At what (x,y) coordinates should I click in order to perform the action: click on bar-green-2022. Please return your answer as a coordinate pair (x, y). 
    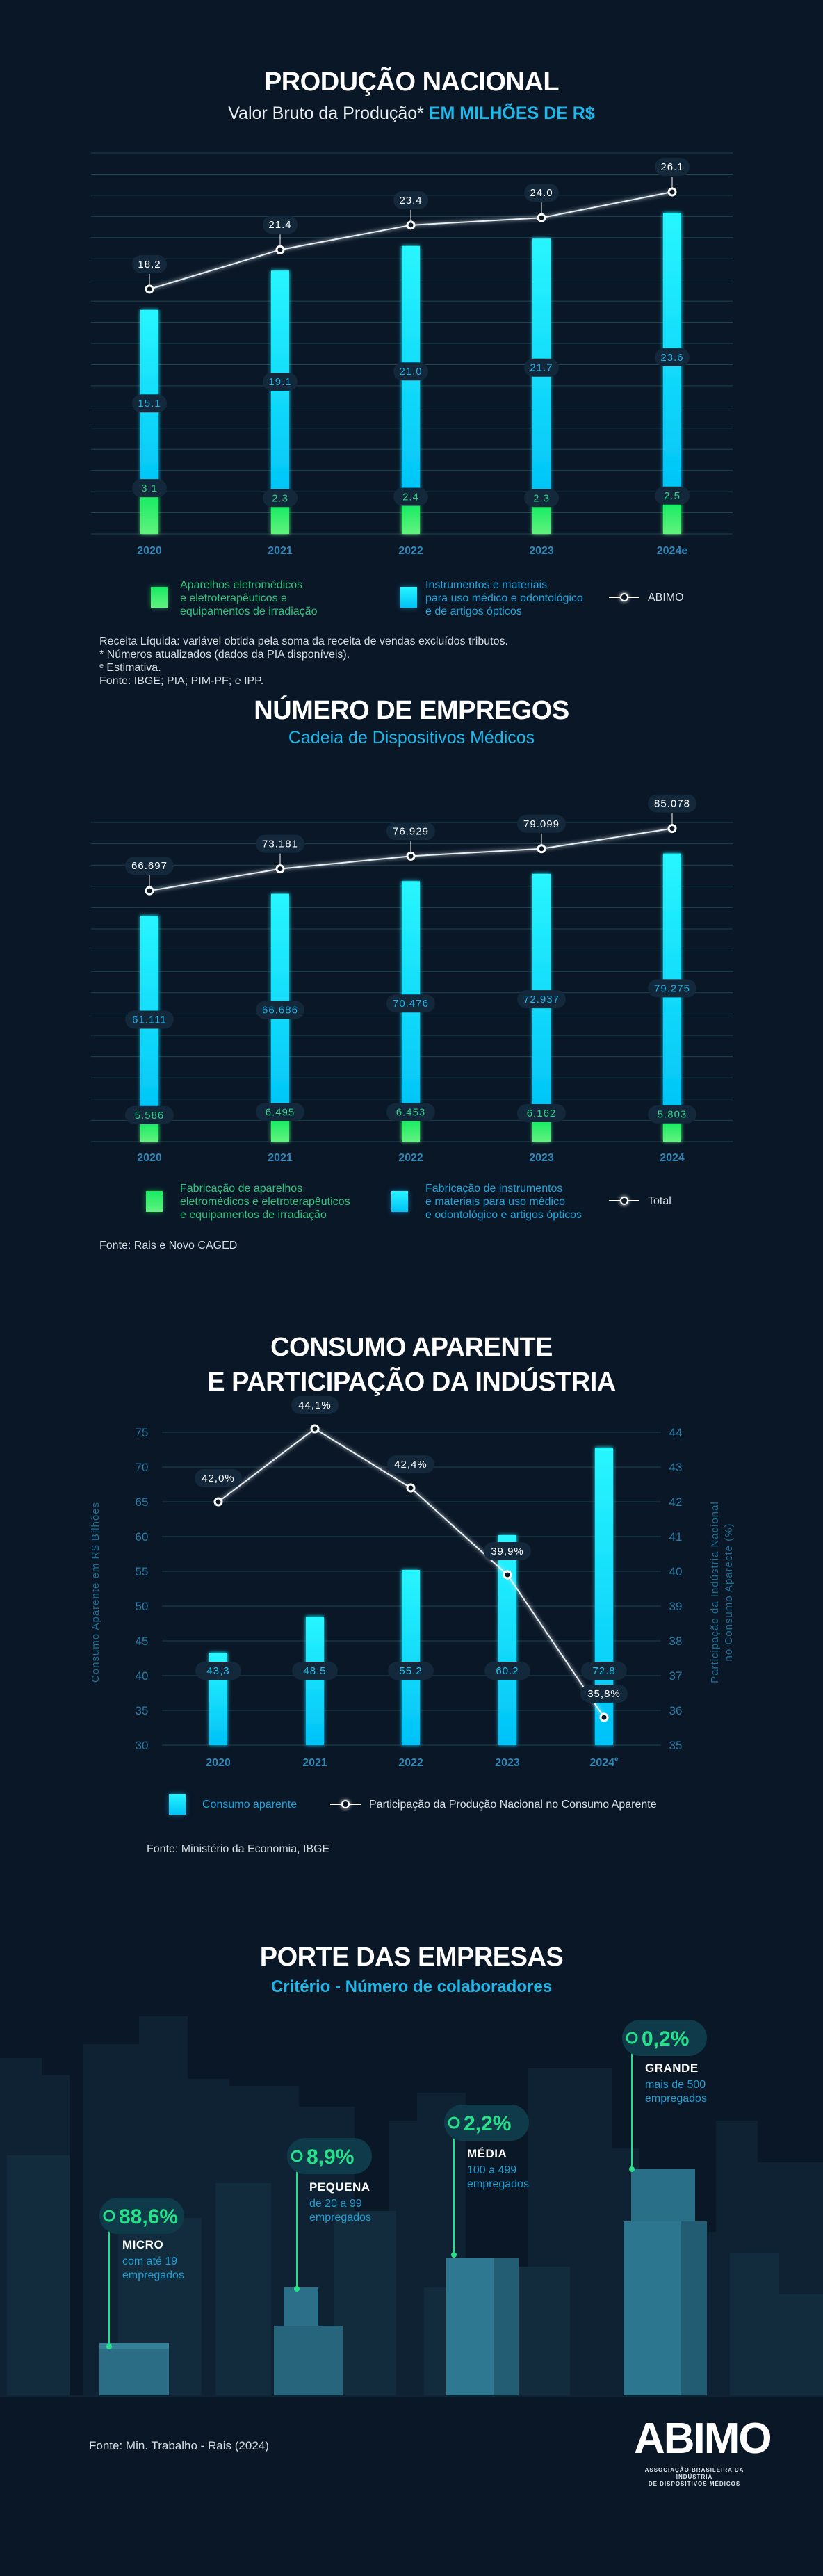
    Looking at the image, I should click on (411, 1130).